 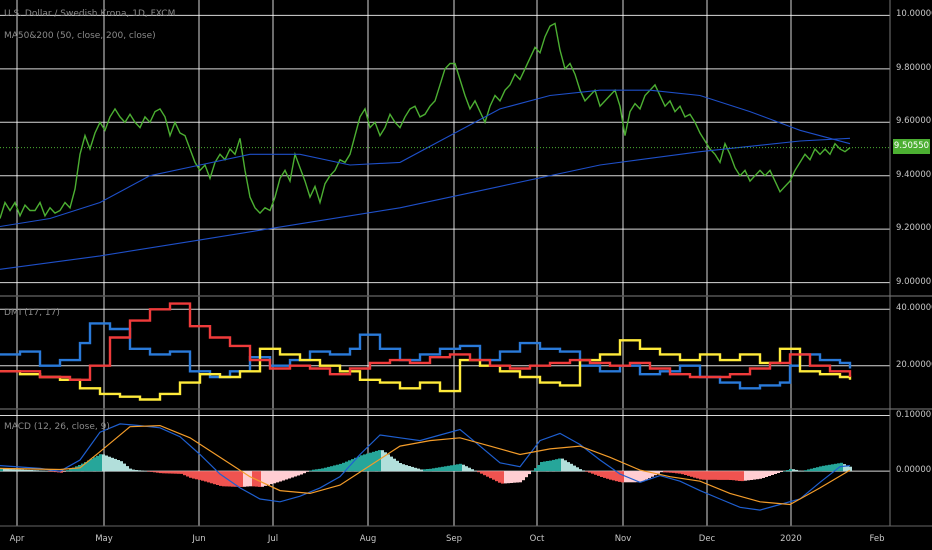 What do you see at coordinates (914, 470) in the screenshot?
I see `y-tick-label: 0.00000` at bounding box center [914, 470].